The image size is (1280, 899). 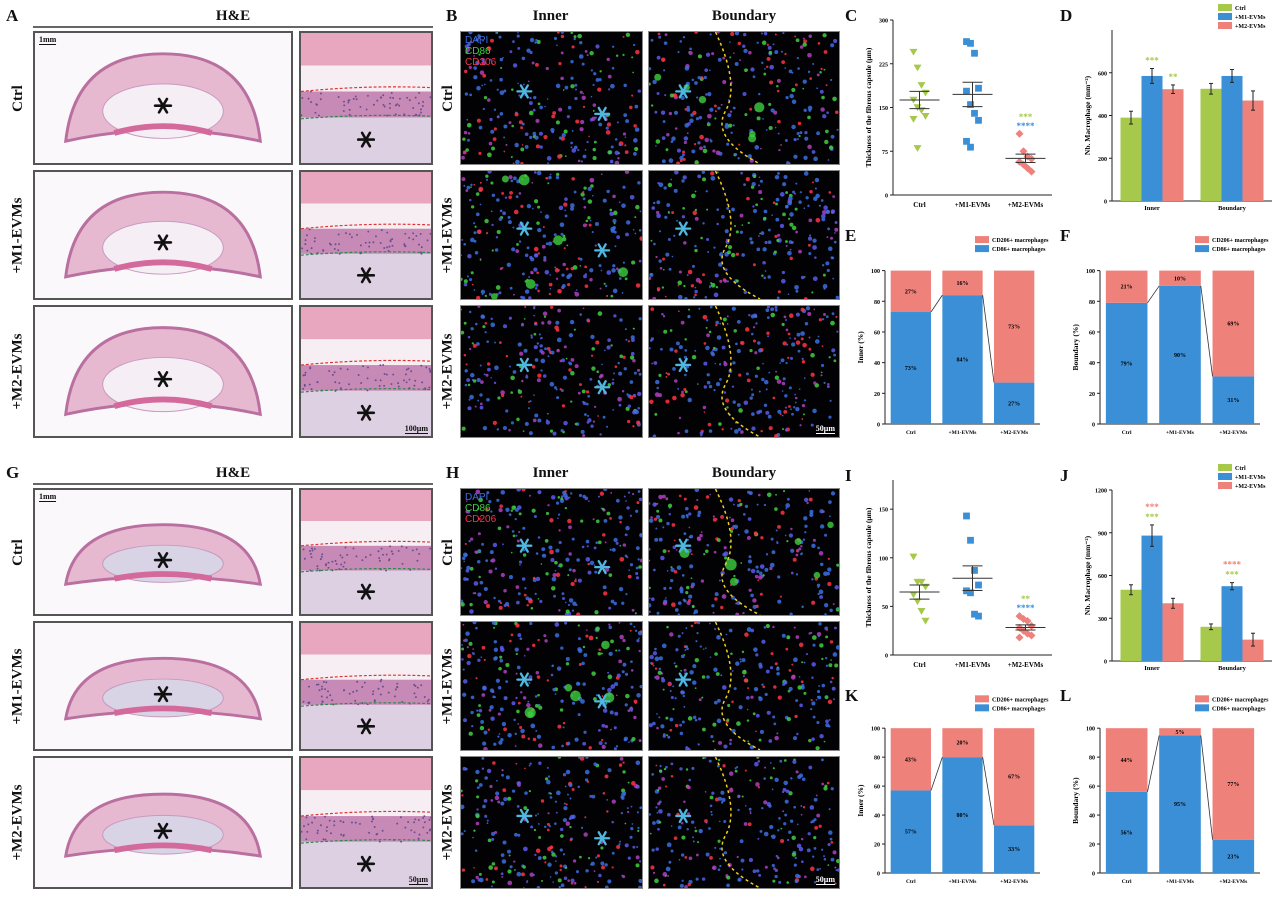 What do you see at coordinates (883, 22) in the screenshot?
I see `y-tick-label: 300` at bounding box center [883, 22].